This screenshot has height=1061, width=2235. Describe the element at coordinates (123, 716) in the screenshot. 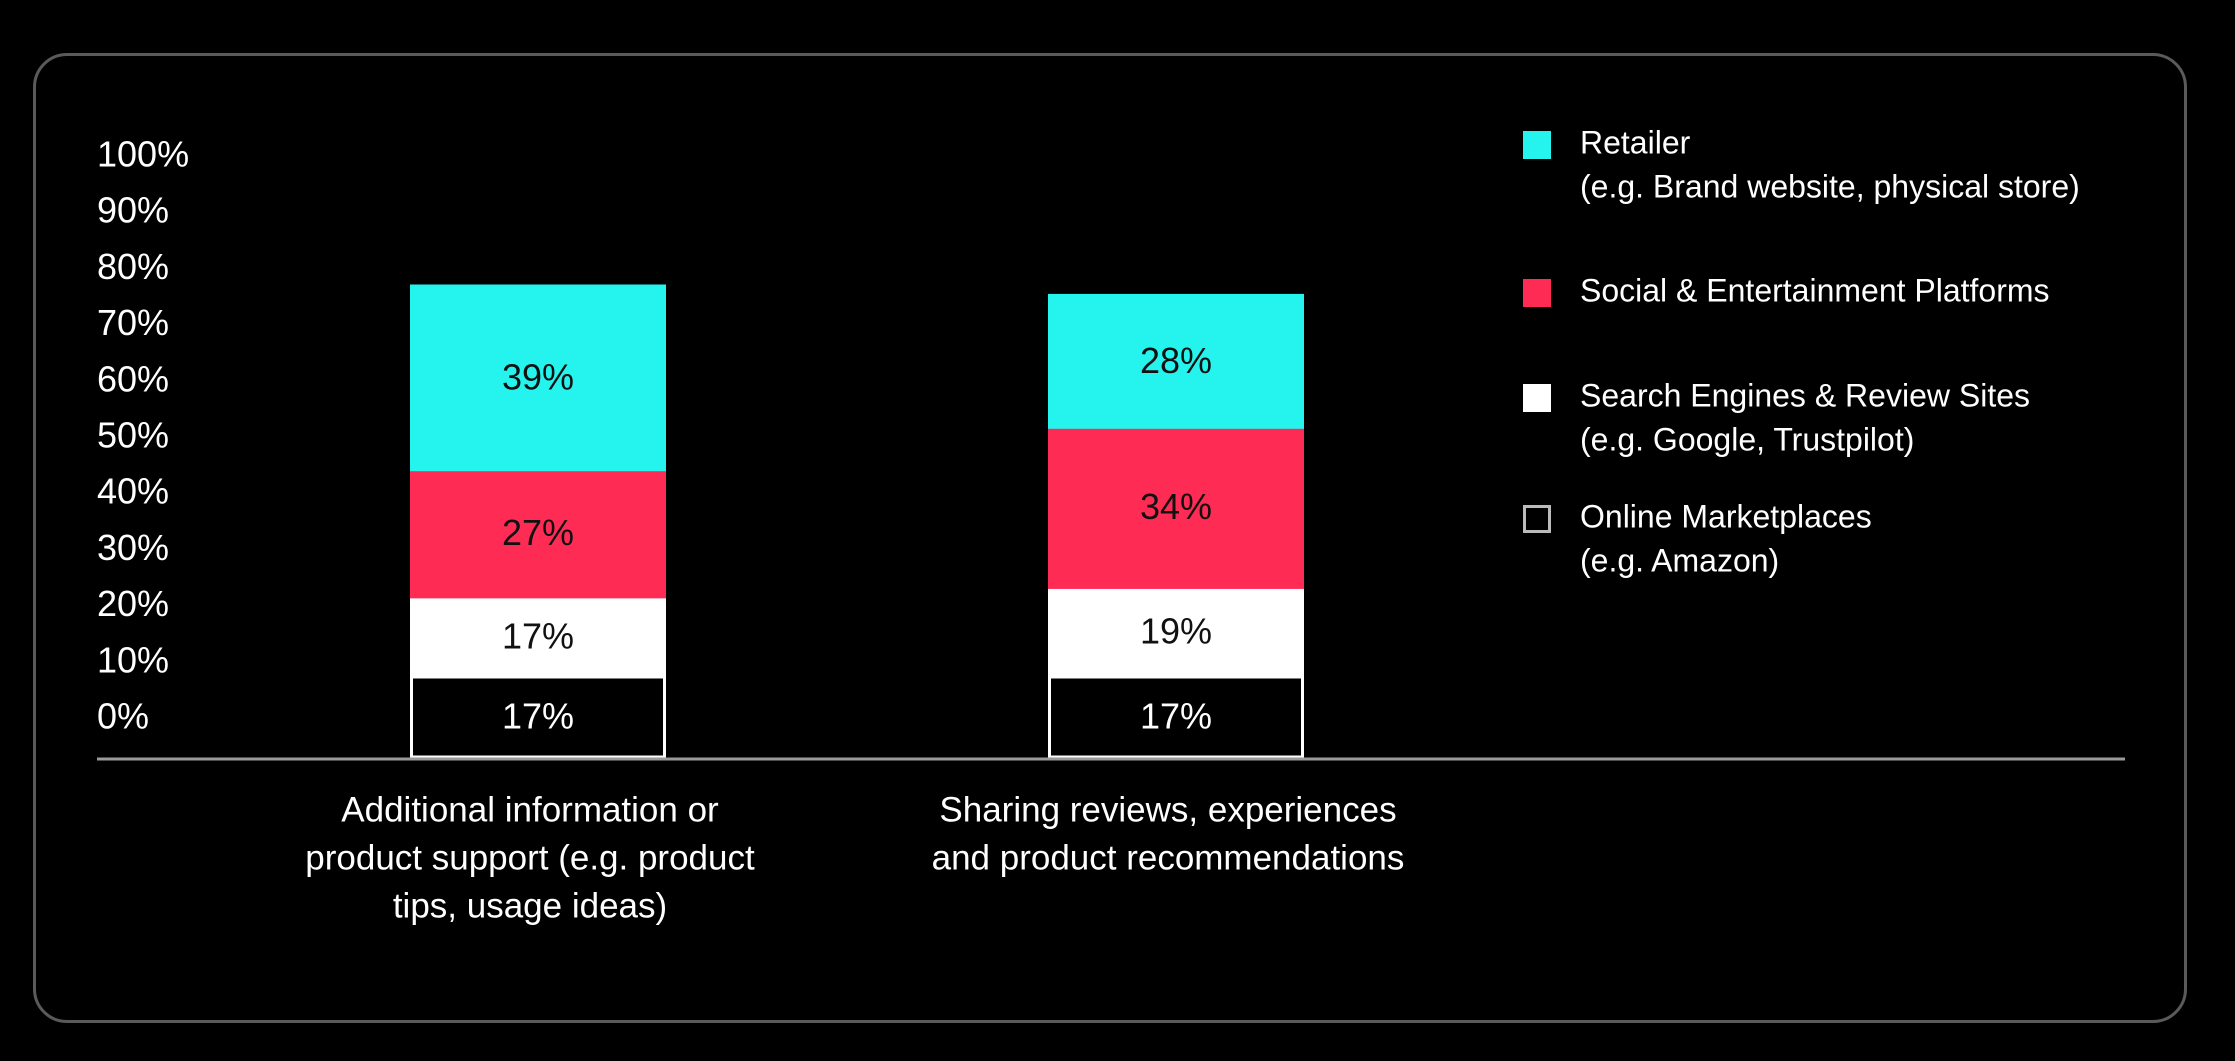

I see `y-tick-label: 0%` at that location.